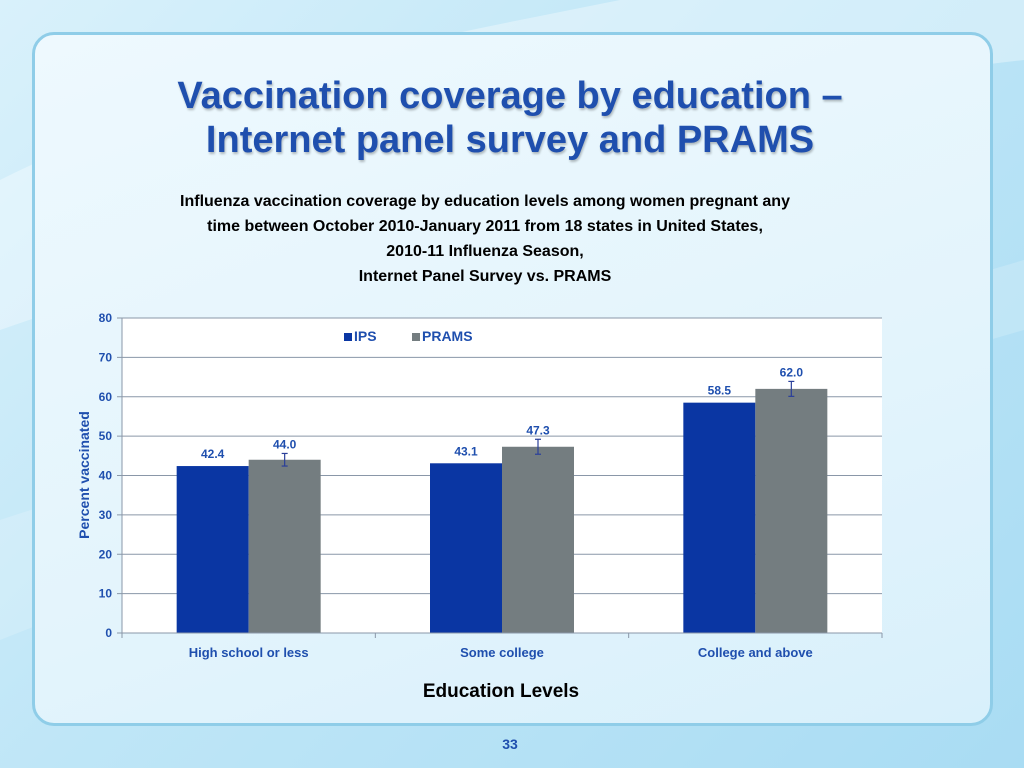 The width and height of the screenshot is (1024, 768). I want to click on data-label: 43.1, so click(466, 451).